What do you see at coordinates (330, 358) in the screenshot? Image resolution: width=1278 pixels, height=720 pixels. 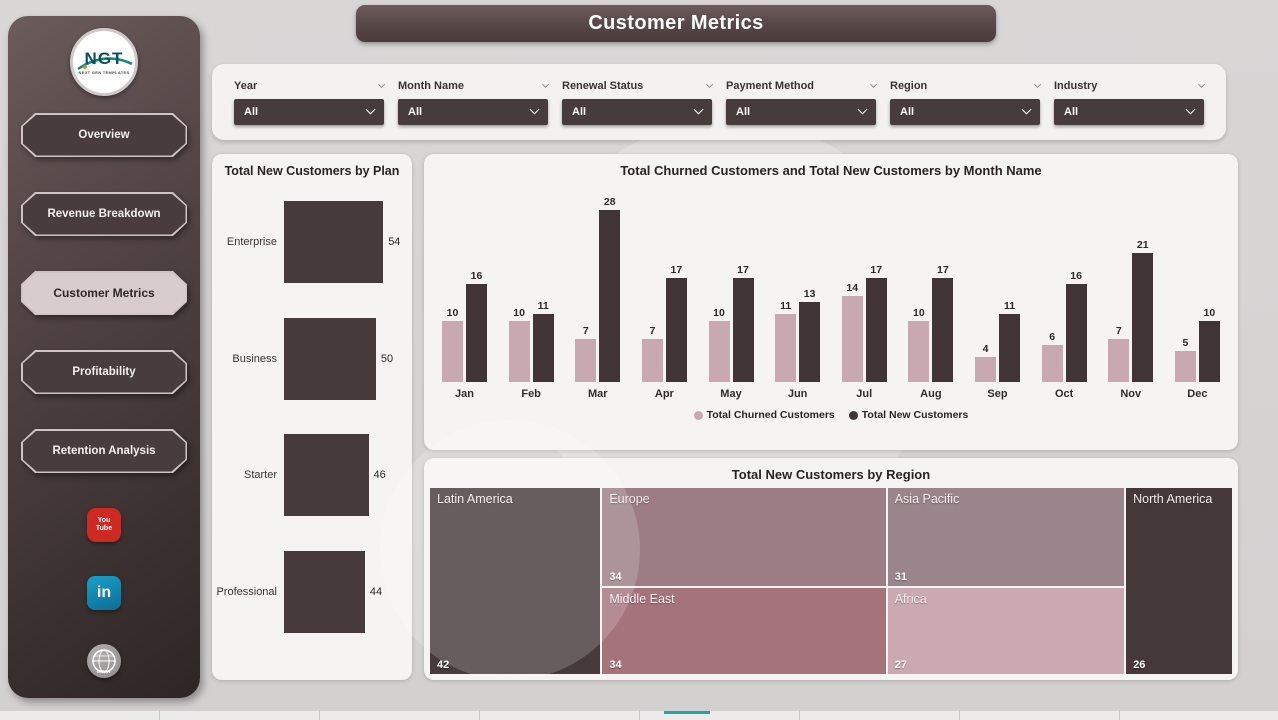 I see `bar-business` at bounding box center [330, 358].